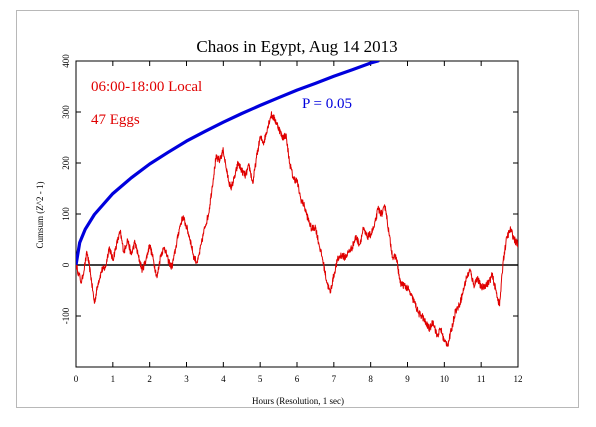 The width and height of the screenshot is (596, 427). I want to click on y-tick-label: 100, so click(66, 214).